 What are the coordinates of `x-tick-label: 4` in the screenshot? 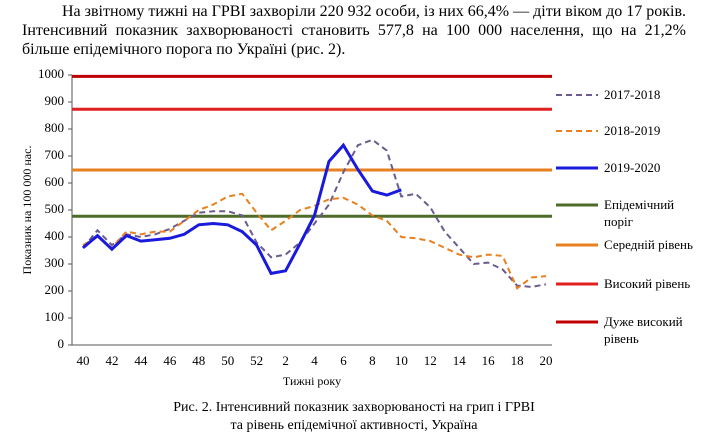 It's located at (314, 360).